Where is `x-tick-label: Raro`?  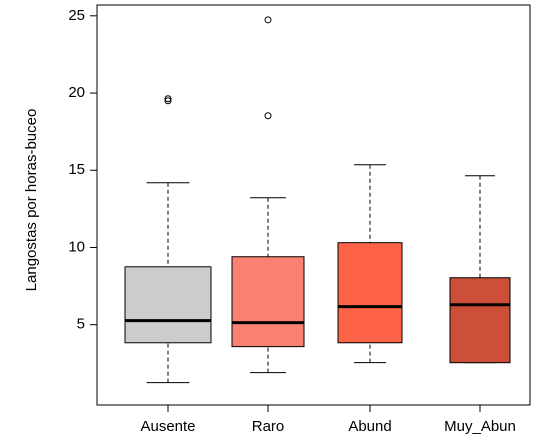
x-tick-label: Raro is located at coordinates (268, 426).